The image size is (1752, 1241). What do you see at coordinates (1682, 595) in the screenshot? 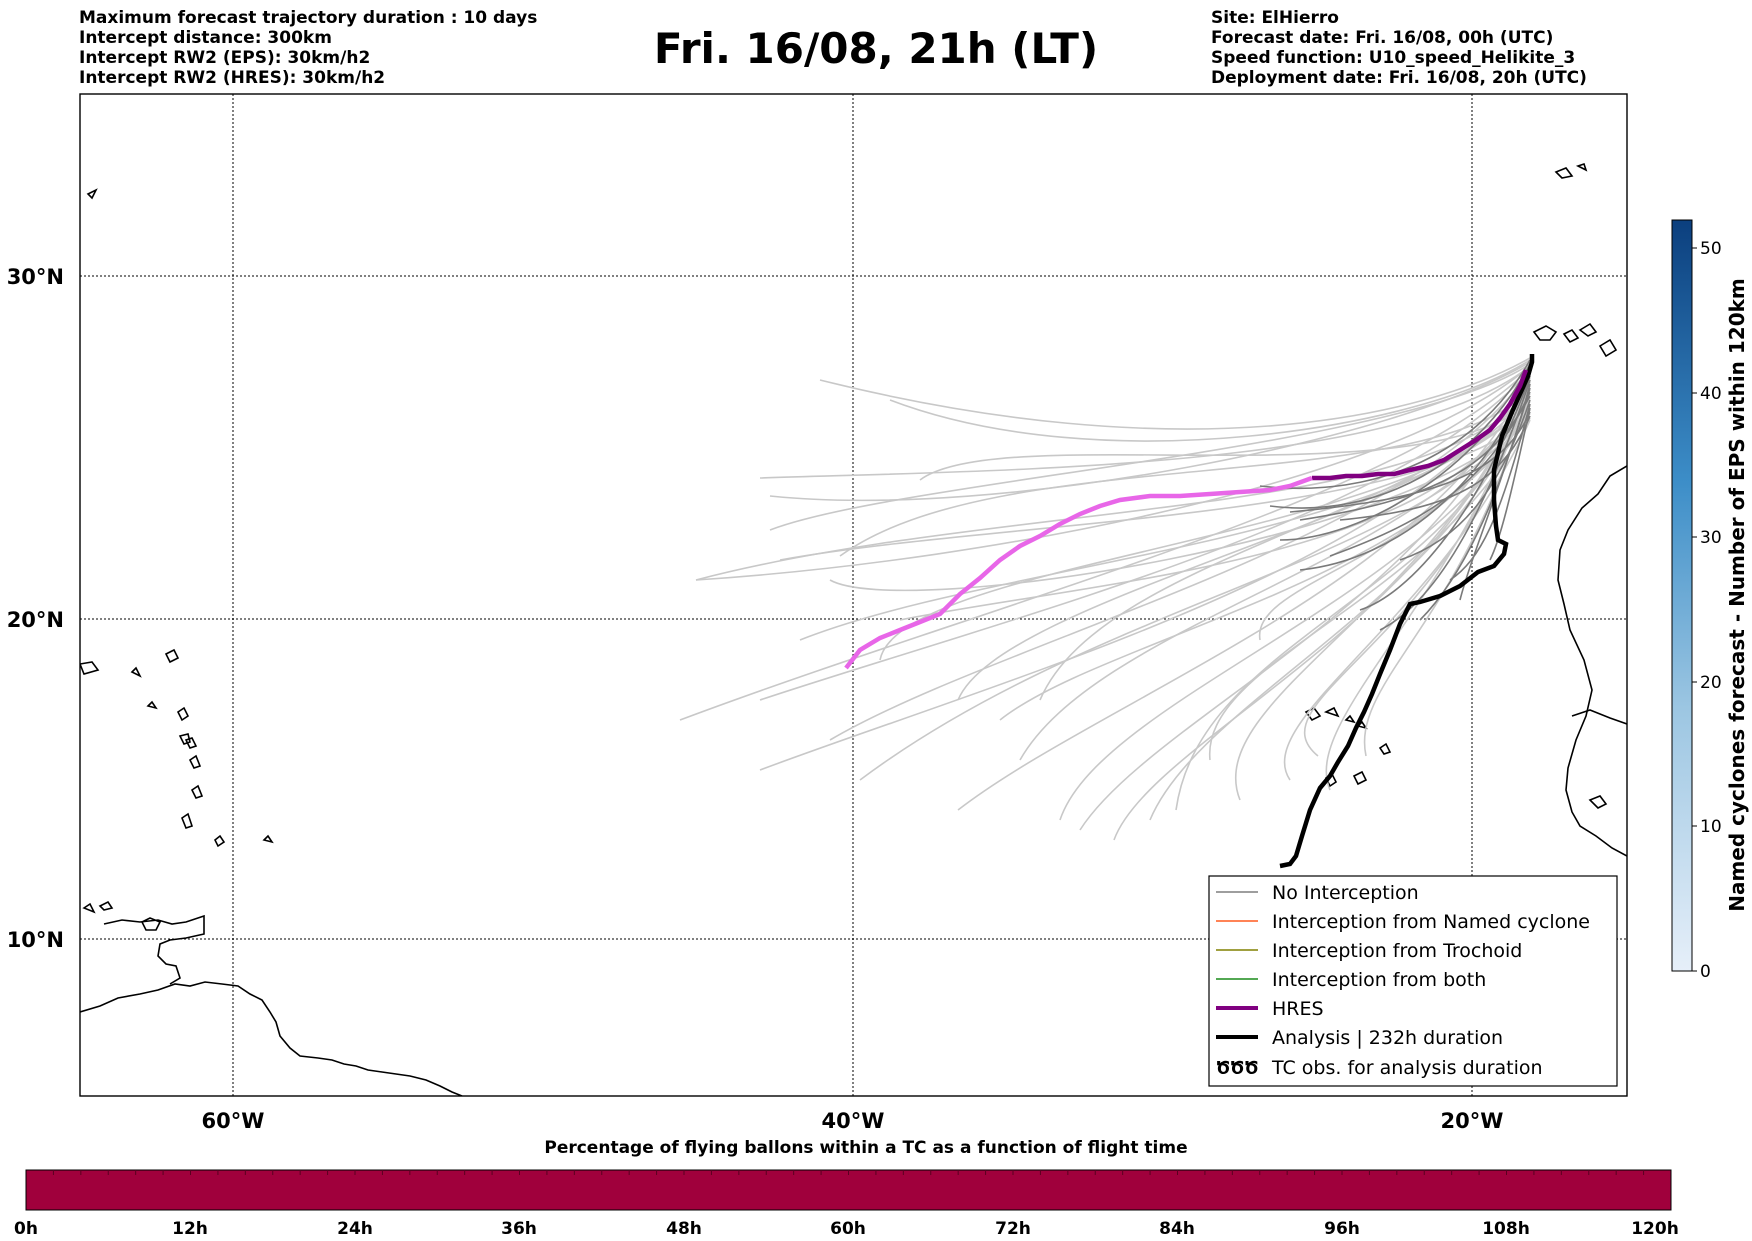
I see `right-colorbar-fill` at bounding box center [1682, 595].